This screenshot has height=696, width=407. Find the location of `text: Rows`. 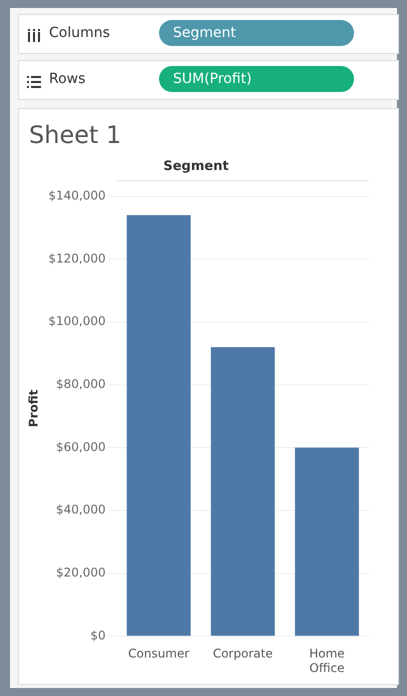

text: Rows is located at coordinates (67, 79).